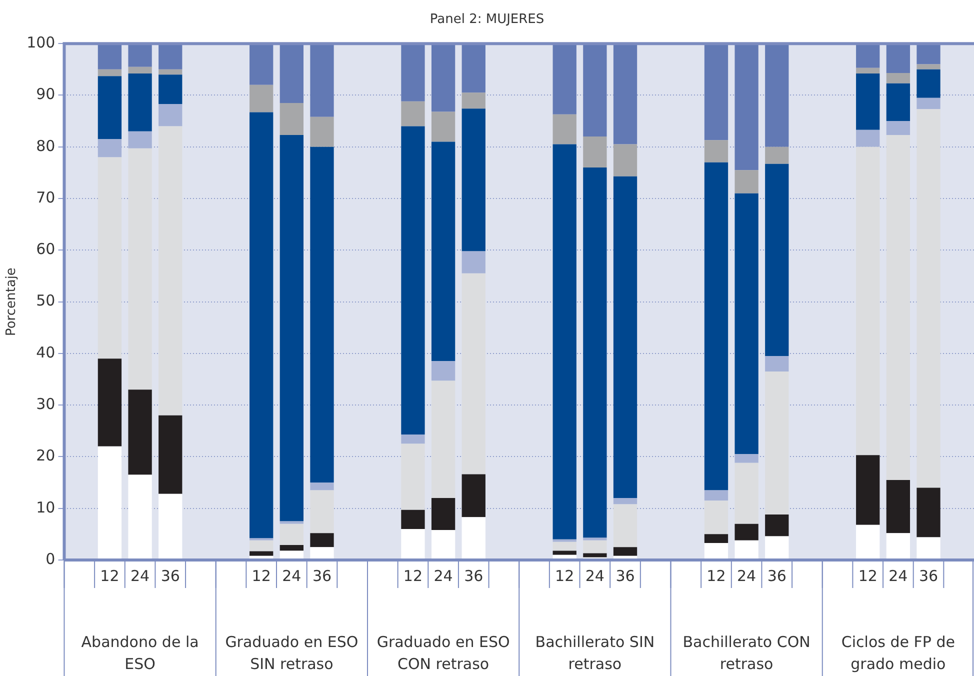 Image resolution: width=974 pixels, height=676 pixels. What do you see at coordinates (595, 652) in the screenshot?
I see `text: Bachillerato SIN retraso` at bounding box center [595, 652].